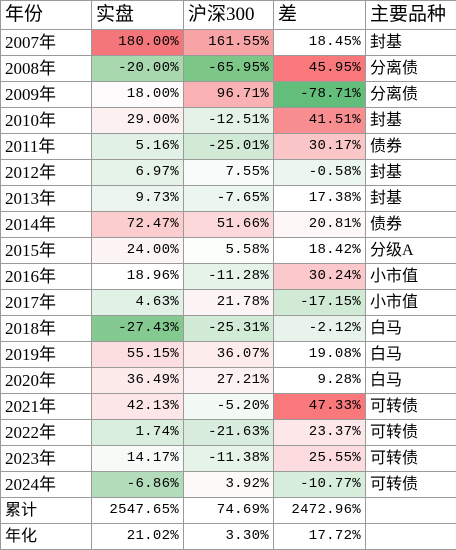 The height and width of the screenshot is (550, 456). Describe the element at coordinates (138, 303) in the screenshot. I see `actual-return-cell: 4.63%` at that location.